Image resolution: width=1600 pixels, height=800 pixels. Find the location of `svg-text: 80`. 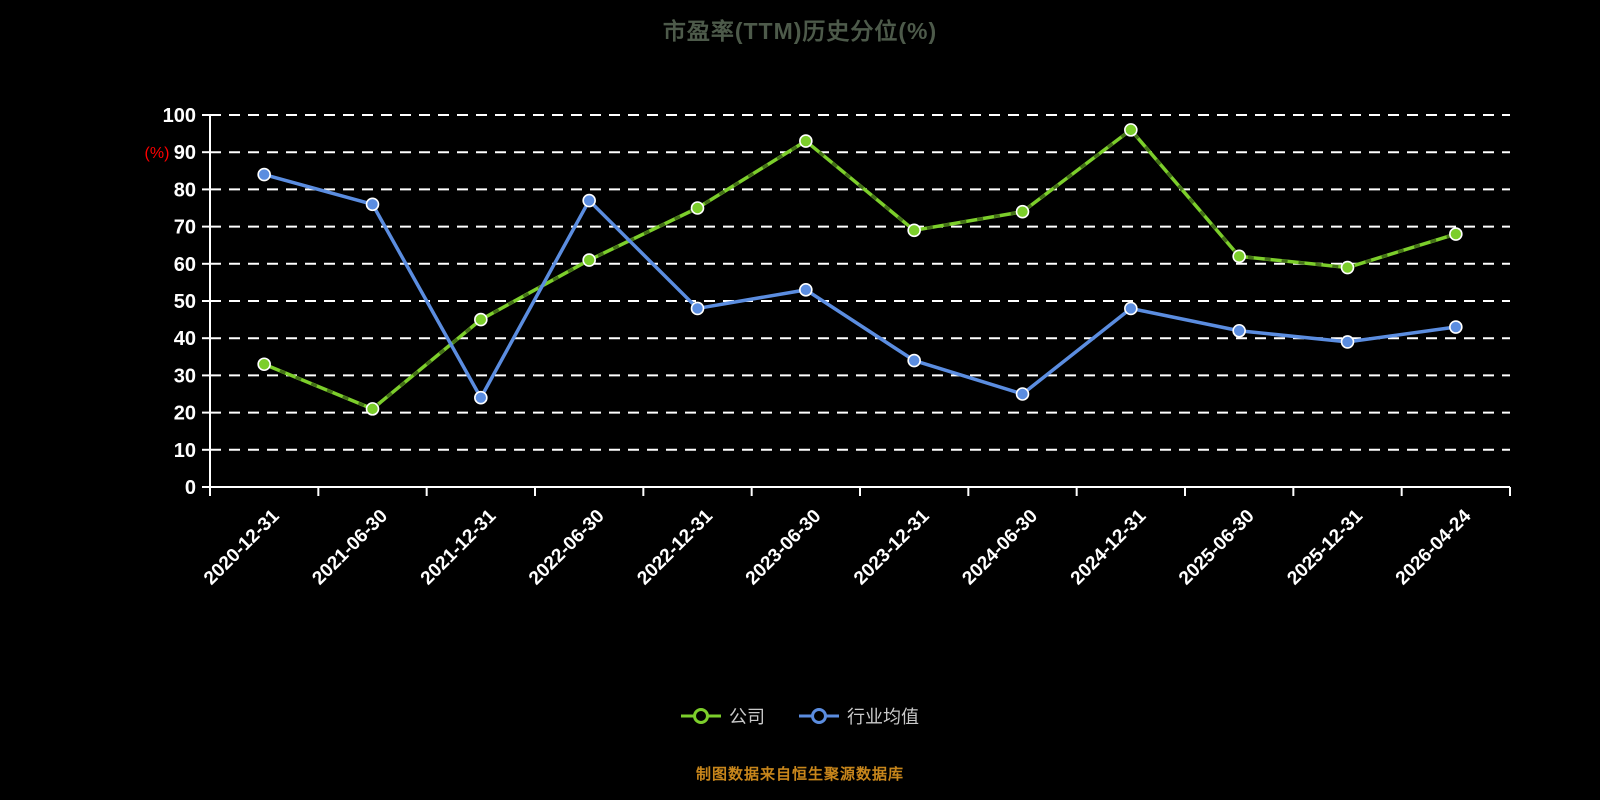

svg-text: 80 is located at coordinates (185, 190).